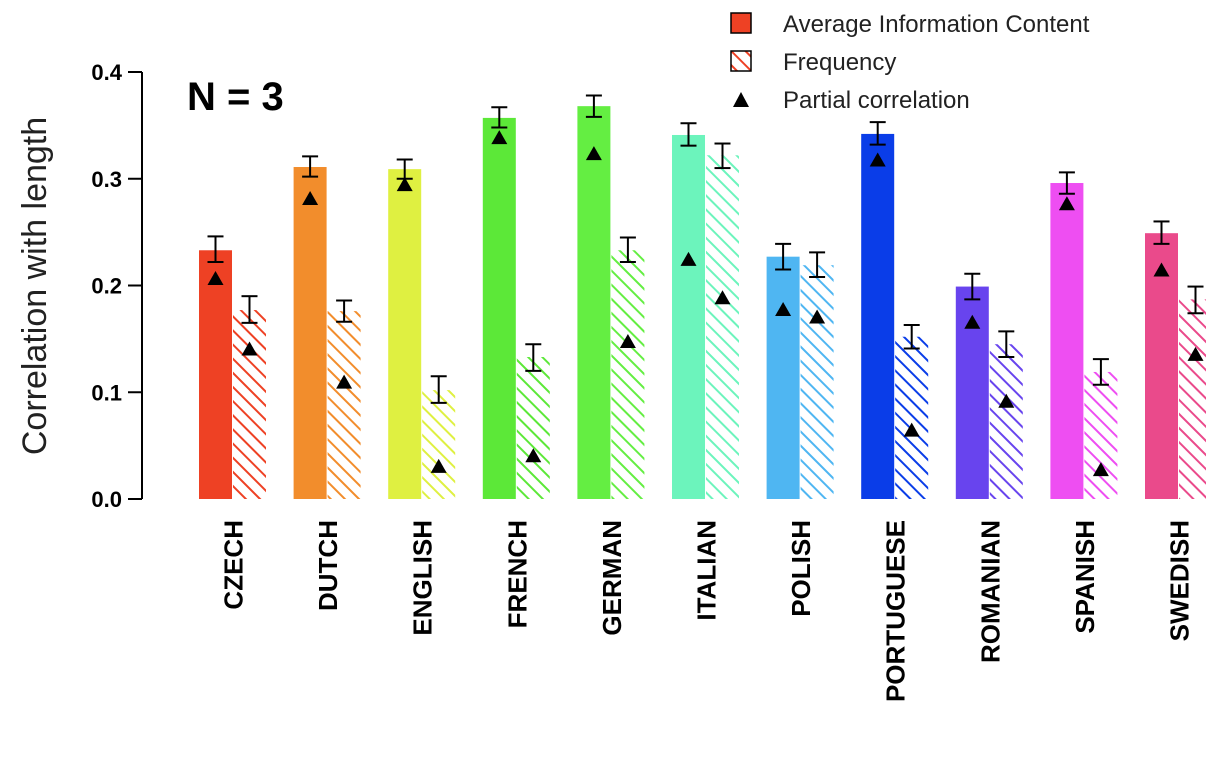 This screenshot has height=775, width=1206. I want to click on category-label-czech: CZECH, so click(234, 565).